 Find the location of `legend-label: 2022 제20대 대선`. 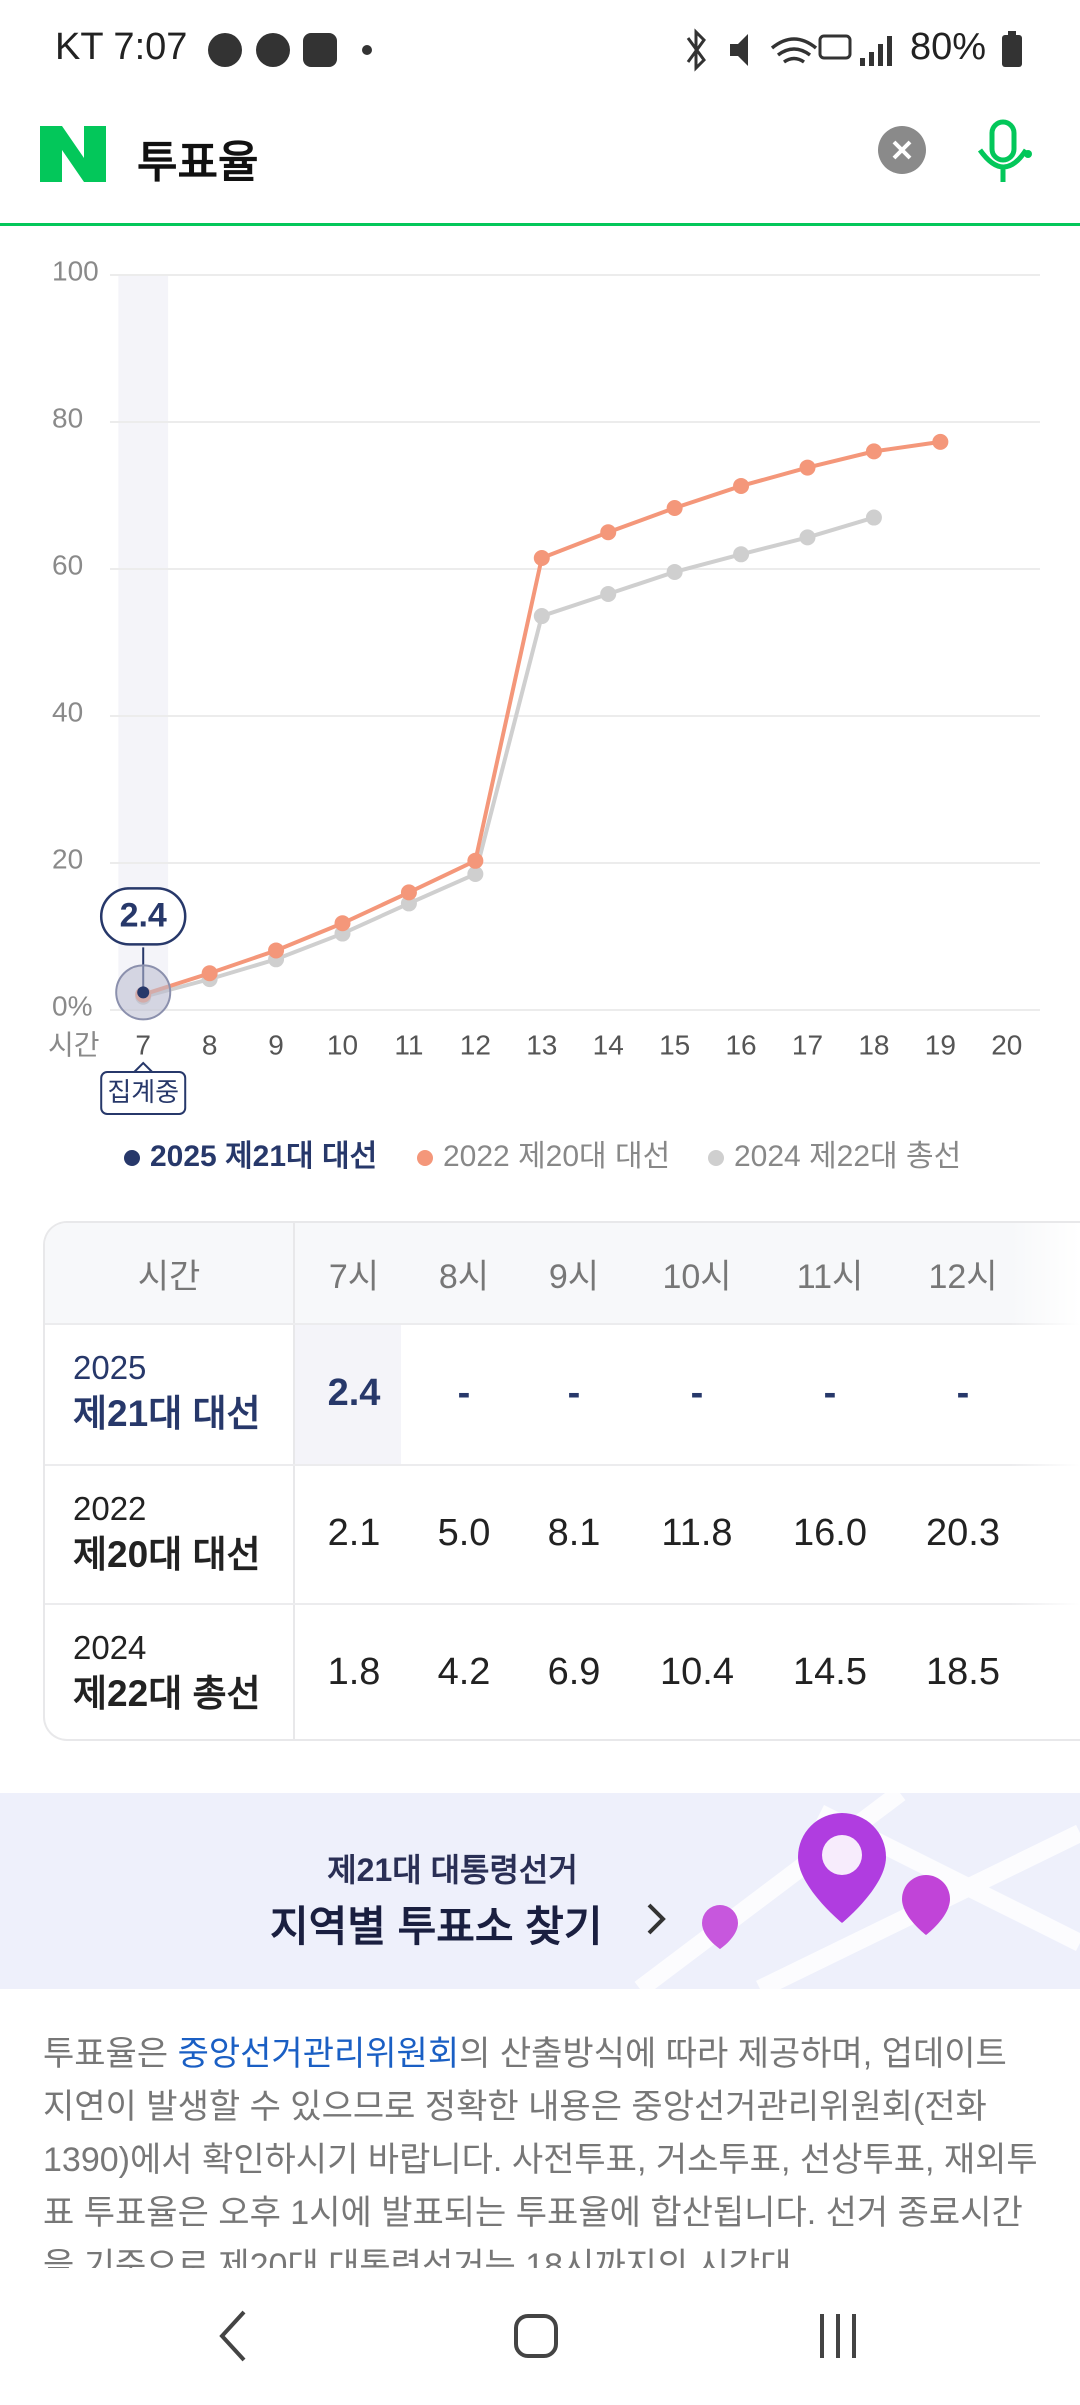

legend-label: 2022 제20대 대선 is located at coordinates (556, 1156).